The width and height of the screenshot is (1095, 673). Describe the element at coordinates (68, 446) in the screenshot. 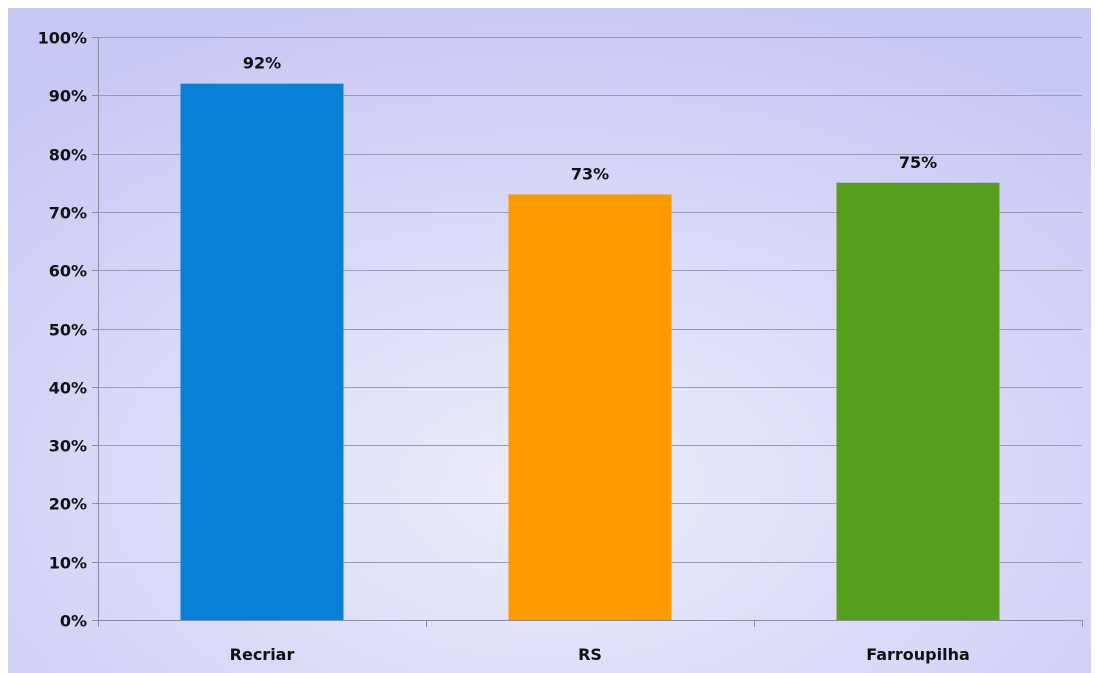

I see `y-tick-label: 30%` at that location.